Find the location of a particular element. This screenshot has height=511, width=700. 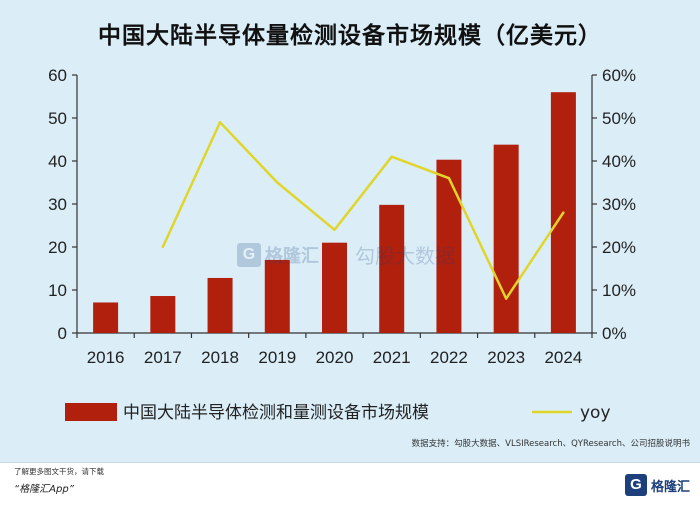

y-left-tick-label: 10 is located at coordinates (57, 290).